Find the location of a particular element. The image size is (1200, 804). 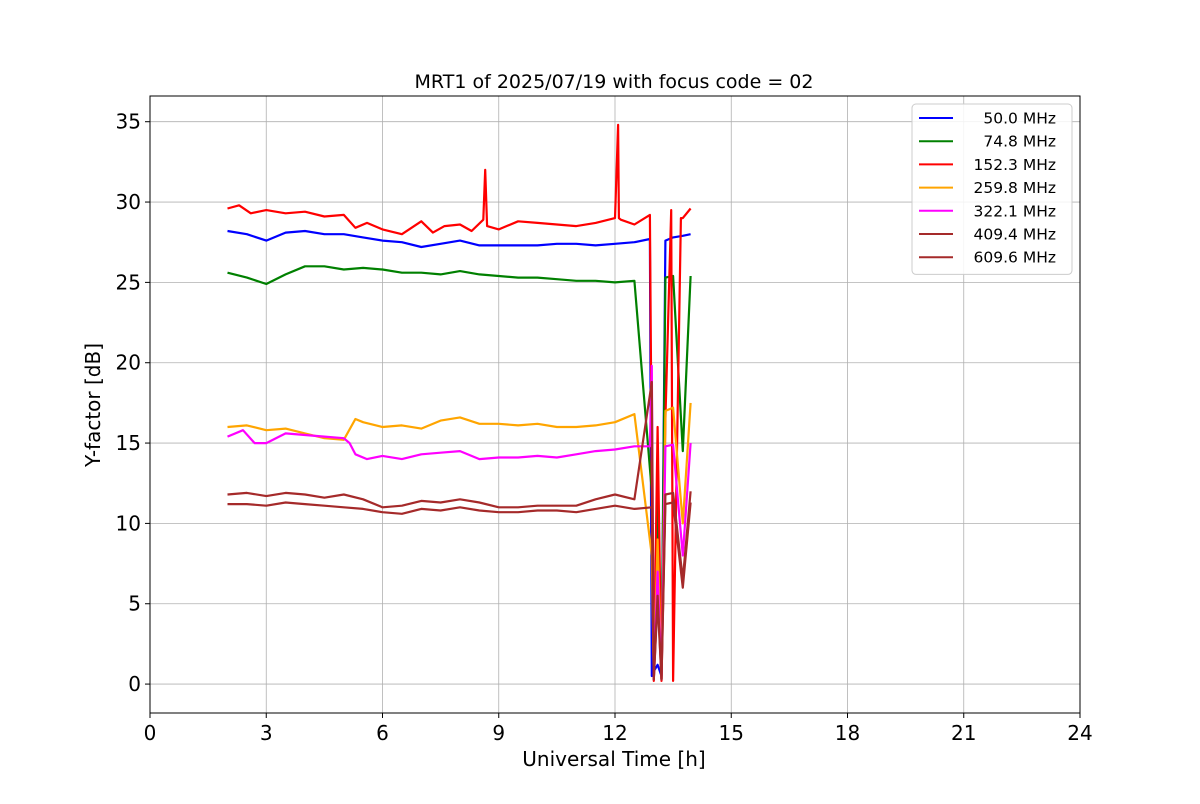

legend-label: 609.6 MHz is located at coordinates (1015, 258).